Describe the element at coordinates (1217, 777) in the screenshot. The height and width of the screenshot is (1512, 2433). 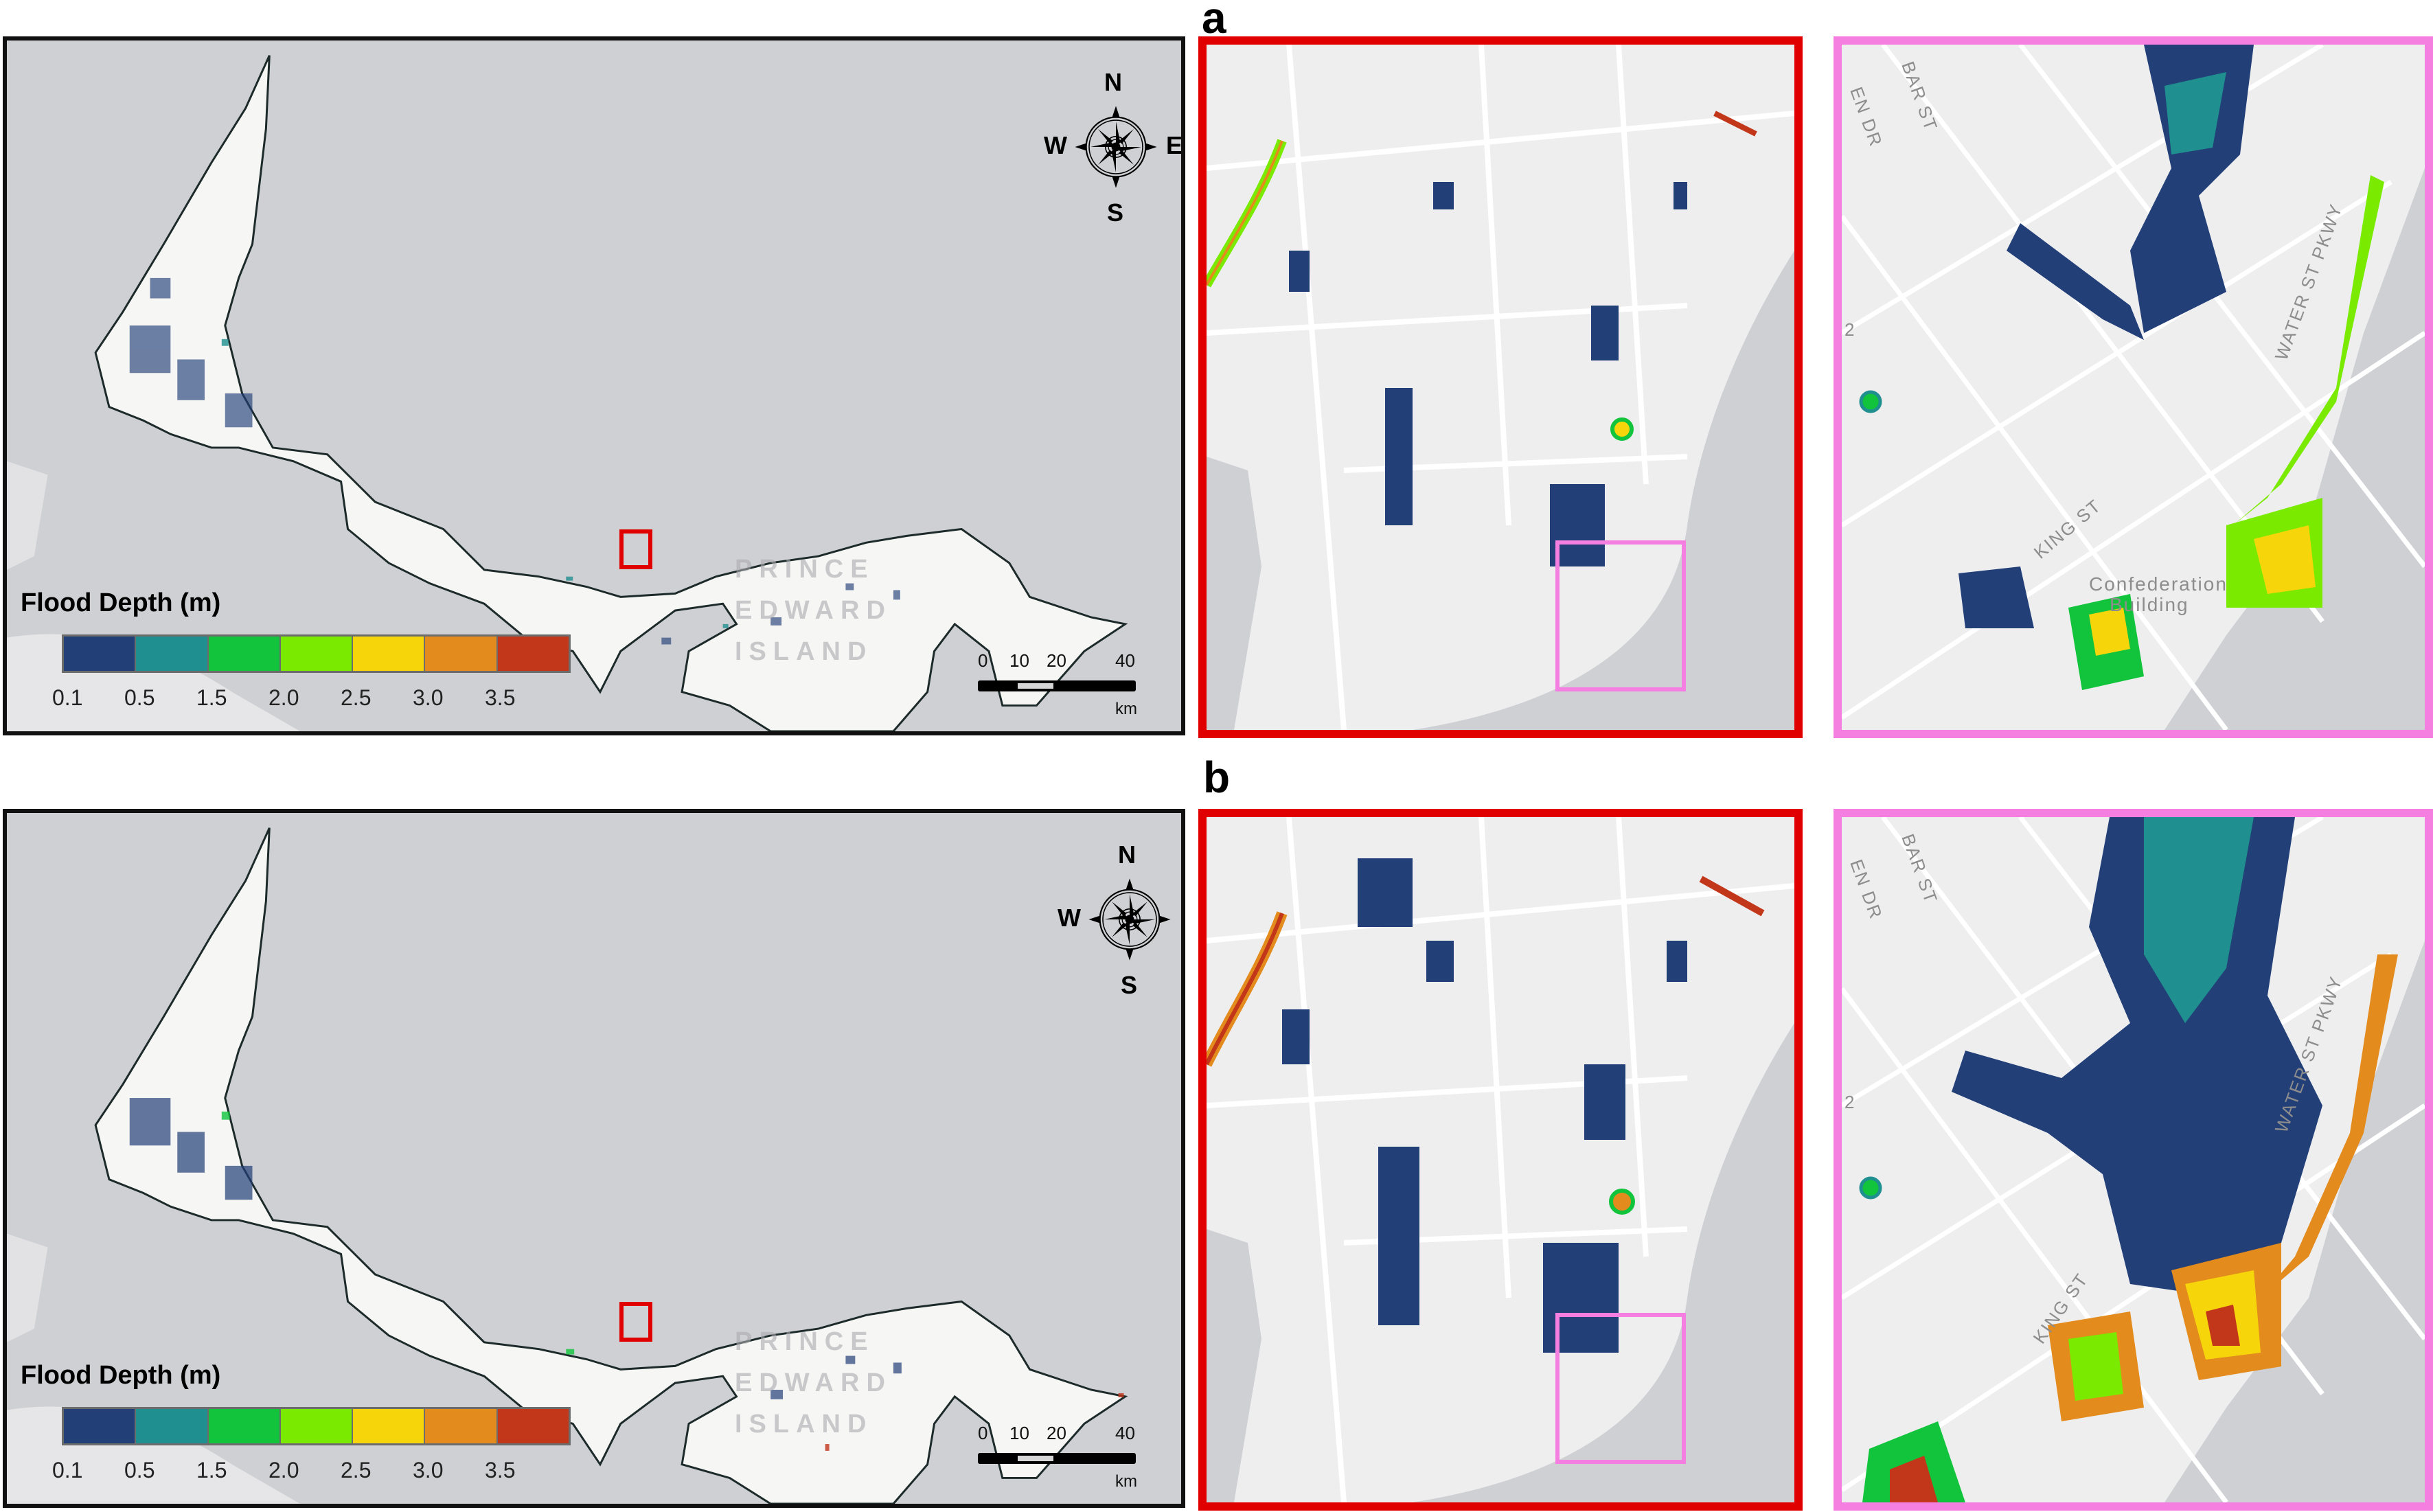
I see `panel-label-b: b` at that location.